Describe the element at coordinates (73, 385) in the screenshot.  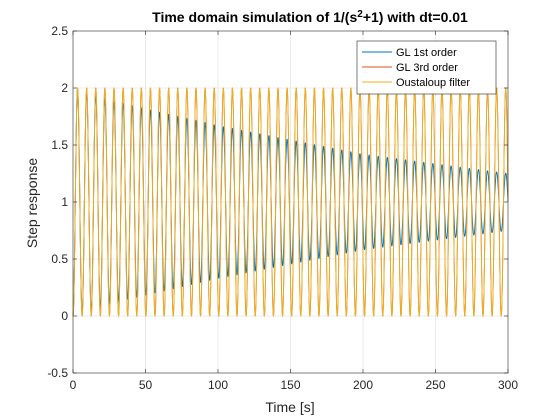
I see `x-tick-label: 0` at that location.